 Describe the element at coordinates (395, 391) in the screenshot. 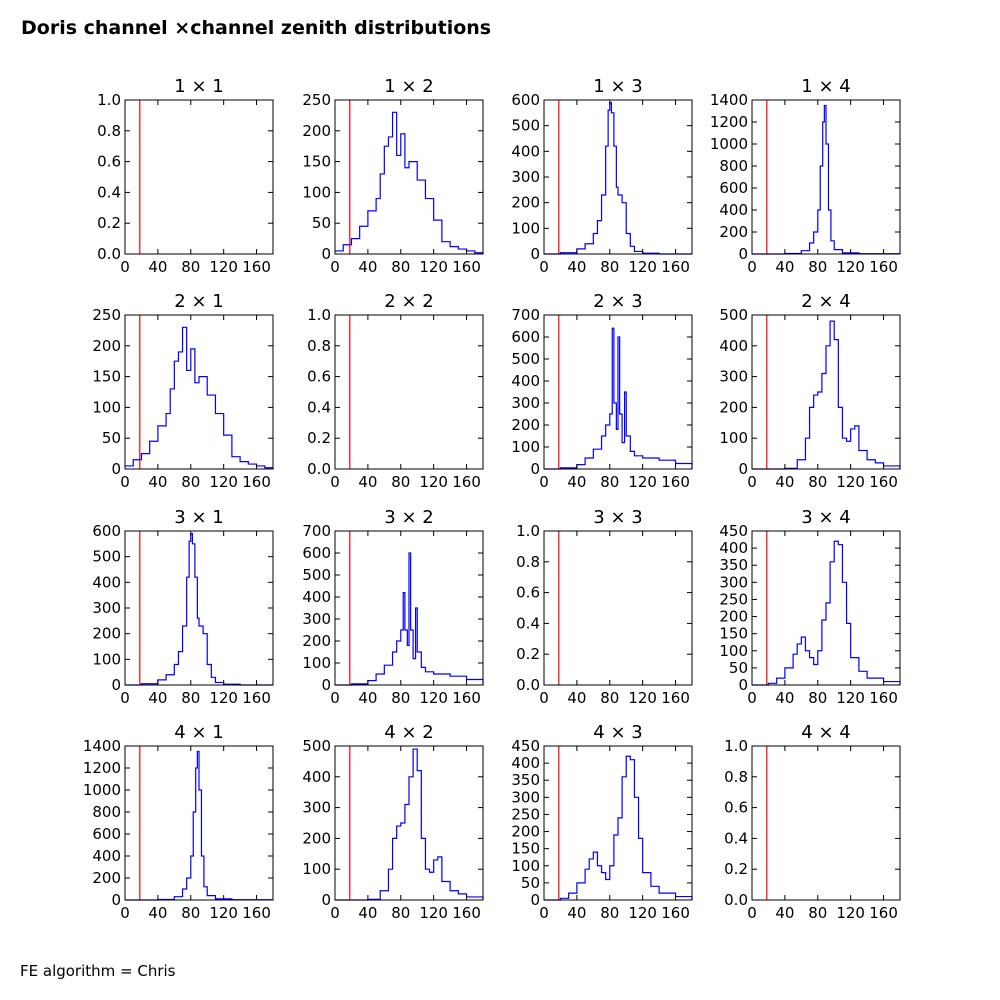

I see `panel-6: 2 × 2 0 40 80 120 160 0.0 0.2 0.4 0.6 0.8 1.0` at that location.